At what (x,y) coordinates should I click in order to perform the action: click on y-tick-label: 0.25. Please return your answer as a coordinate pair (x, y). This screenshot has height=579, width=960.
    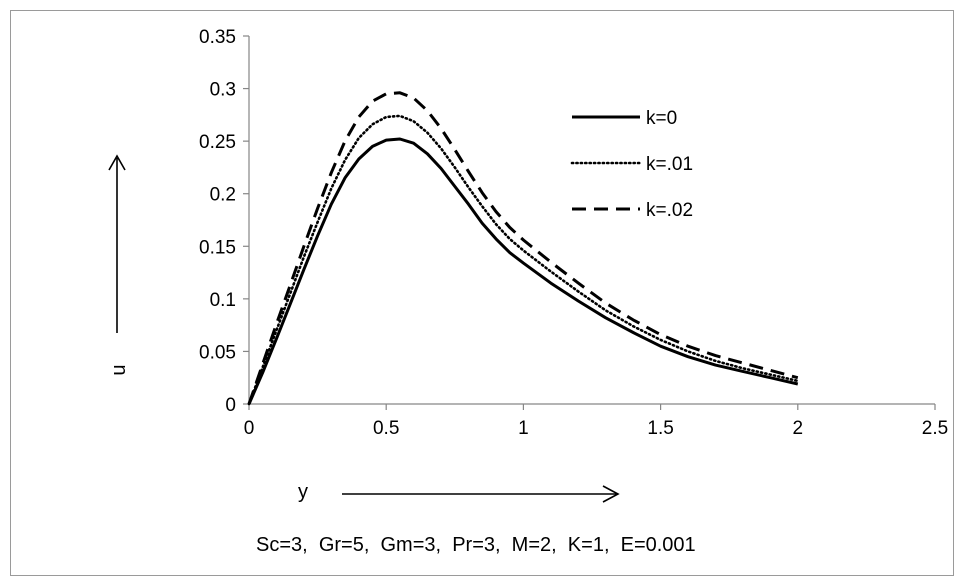
    Looking at the image, I should click on (217, 142).